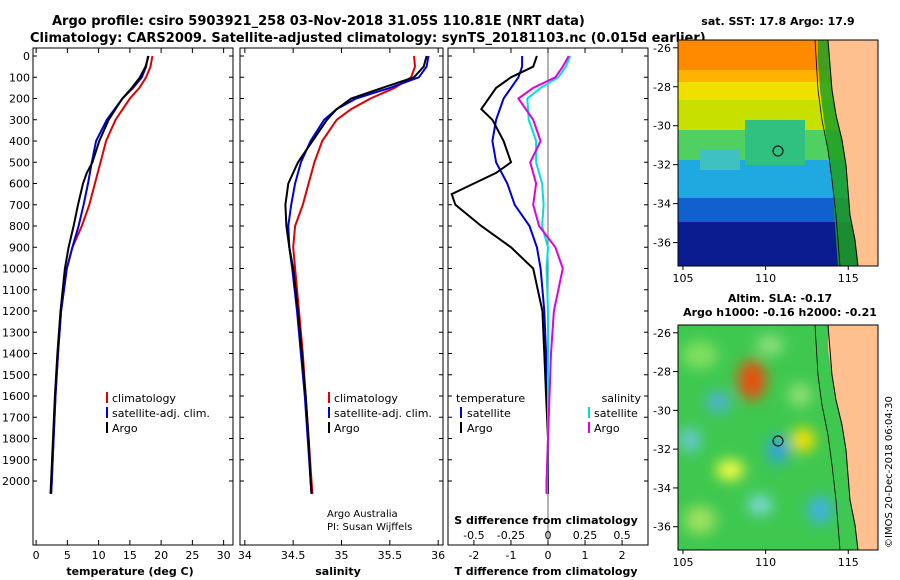 This screenshot has width=900, height=580. I want to click on legend-label-sal-argo: Argo, so click(607, 428).